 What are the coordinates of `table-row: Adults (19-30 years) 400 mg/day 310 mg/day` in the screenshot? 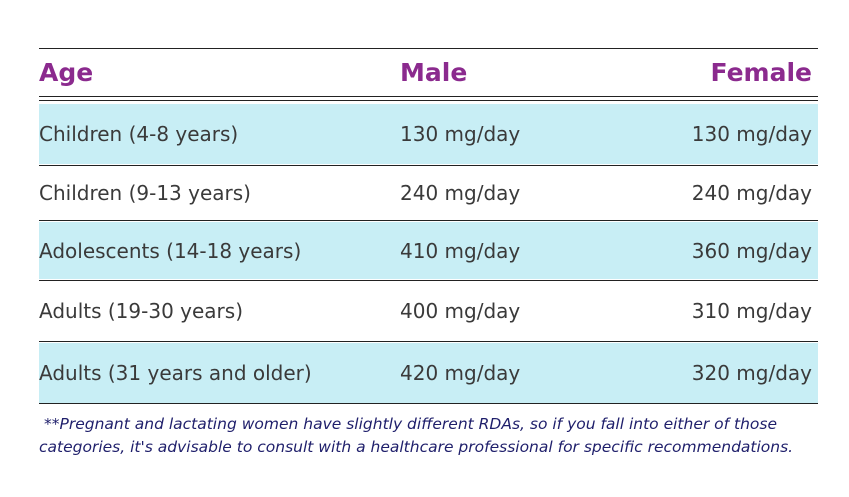 It's located at (428, 311).